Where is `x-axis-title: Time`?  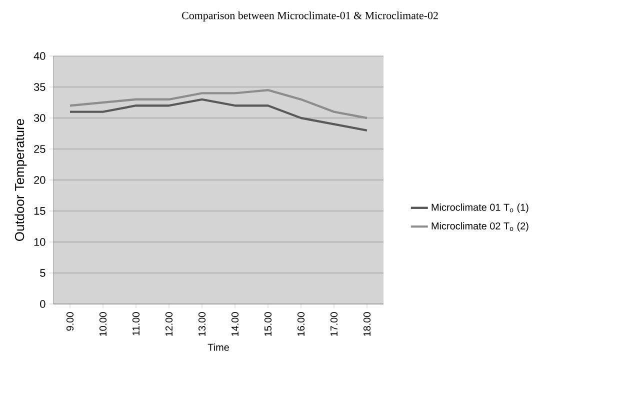 x-axis-title: Time is located at coordinates (218, 347).